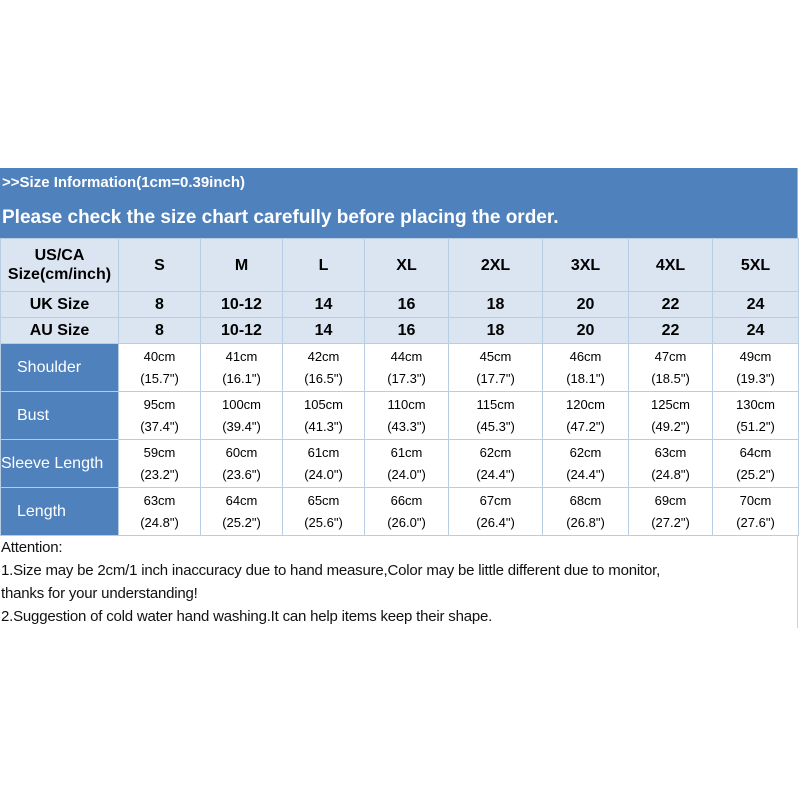 This screenshot has width=800, height=800. I want to click on measurement-cm: 40cm, so click(159, 356).